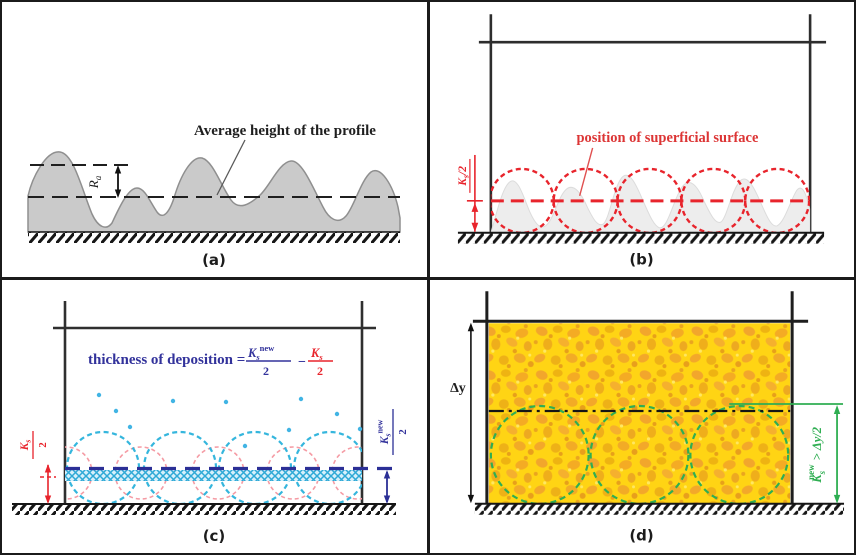  I want to click on deposit-band, so click(213, 475).